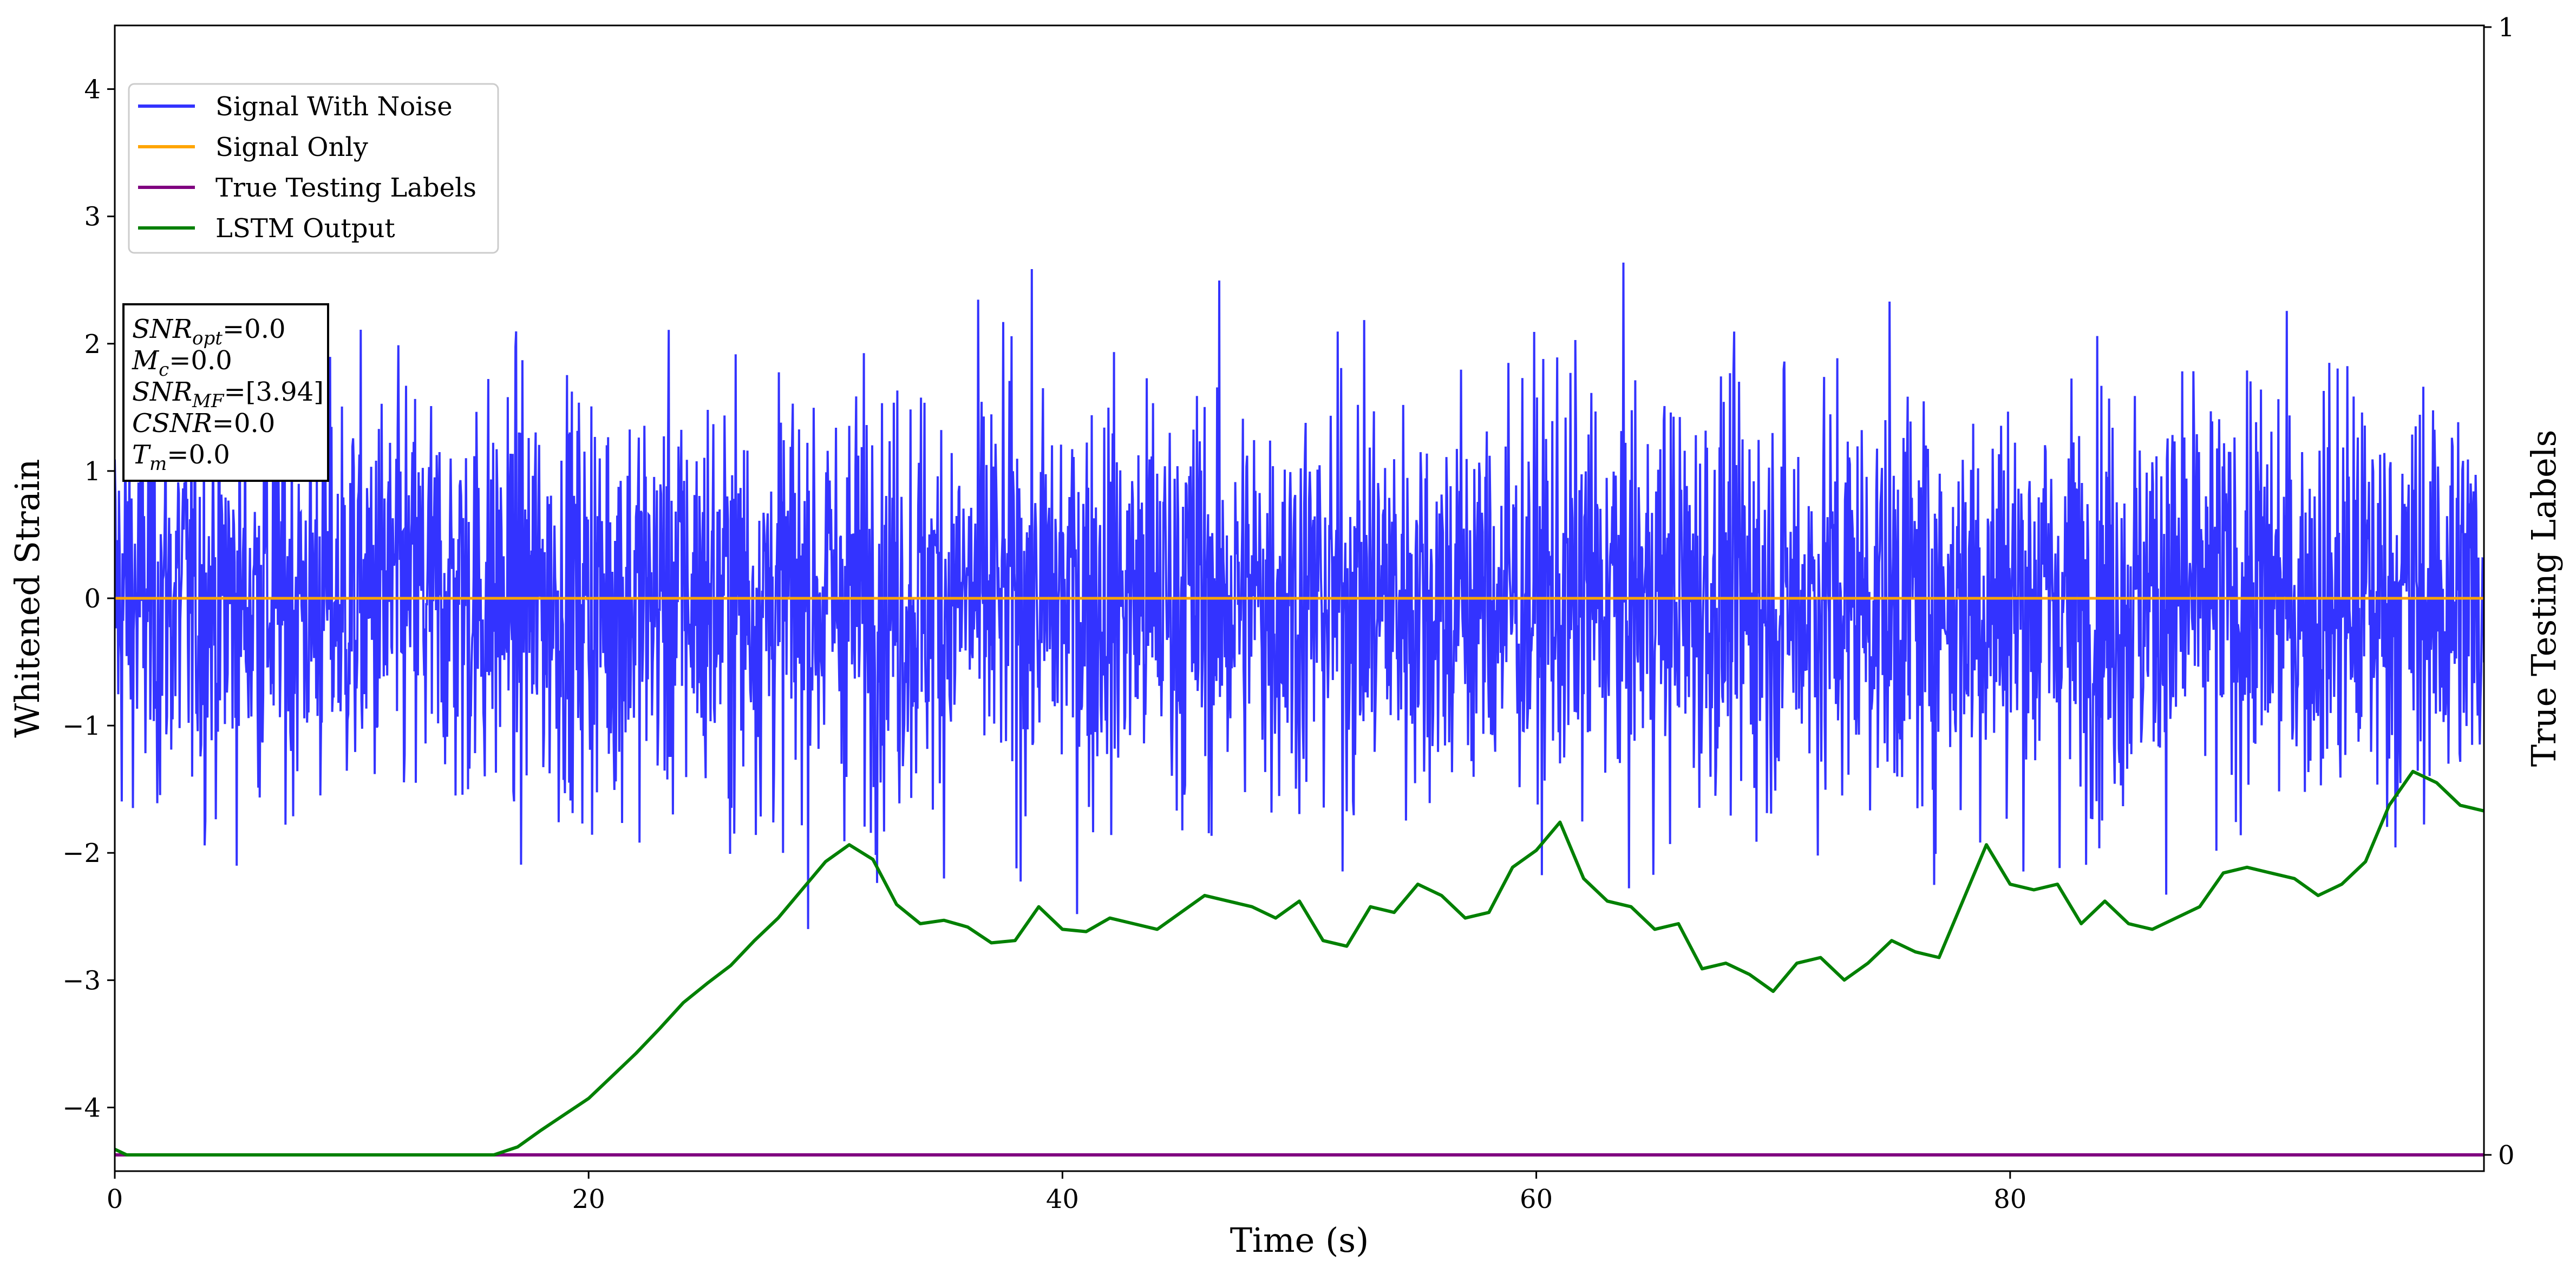 This screenshot has height=1274, width=2576. Describe the element at coordinates (2507, 27) in the screenshot. I see `y2-tick-label: 1` at that location.